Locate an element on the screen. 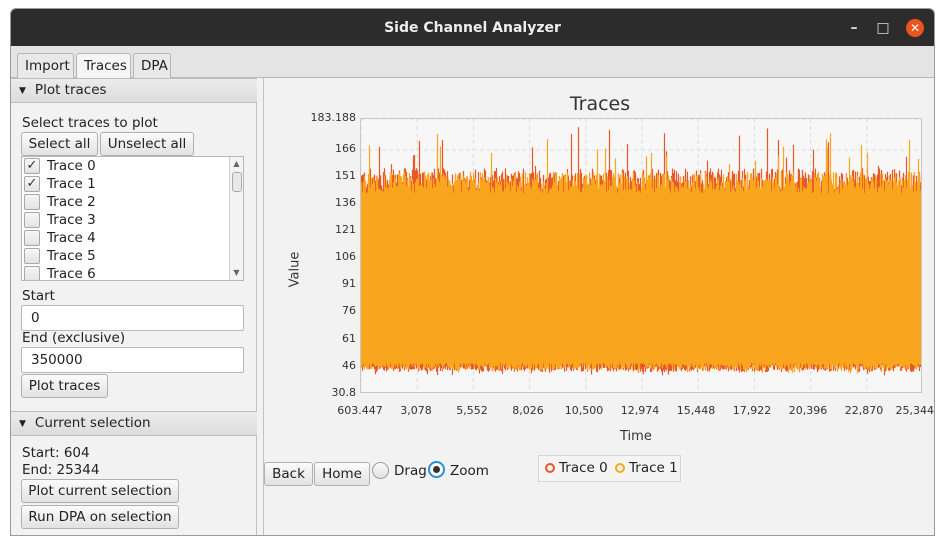 The width and height of the screenshot is (944, 542). current-selection-header: ▼ Current selection is located at coordinates (134, 423).